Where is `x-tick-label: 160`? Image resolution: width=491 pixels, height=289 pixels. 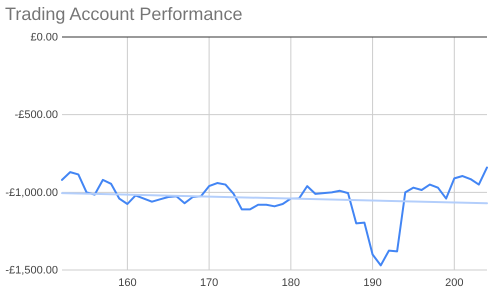 x-tick-label: 160 is located at coordinates (127, 282).